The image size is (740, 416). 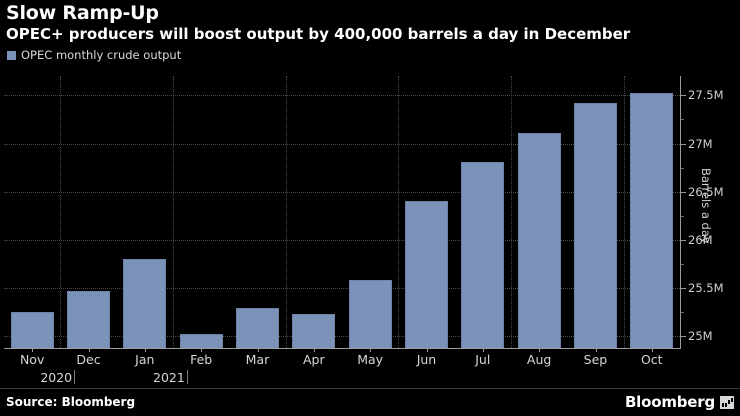 What do you see at coordinates (539, 359) in the screenshot?
I see `x-axis-tick-label: Aug` at bounding box center [539, 359].